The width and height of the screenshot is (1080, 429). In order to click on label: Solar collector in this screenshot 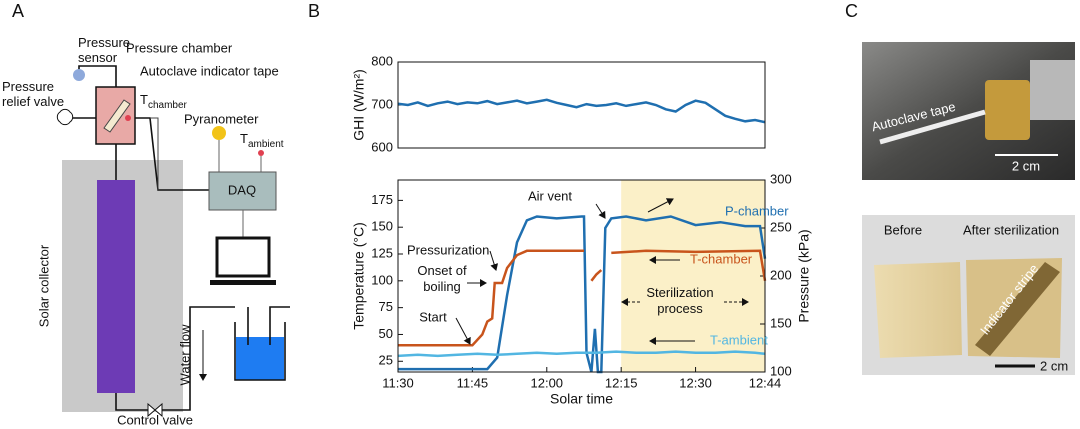, I will do `click(43, 285)`.